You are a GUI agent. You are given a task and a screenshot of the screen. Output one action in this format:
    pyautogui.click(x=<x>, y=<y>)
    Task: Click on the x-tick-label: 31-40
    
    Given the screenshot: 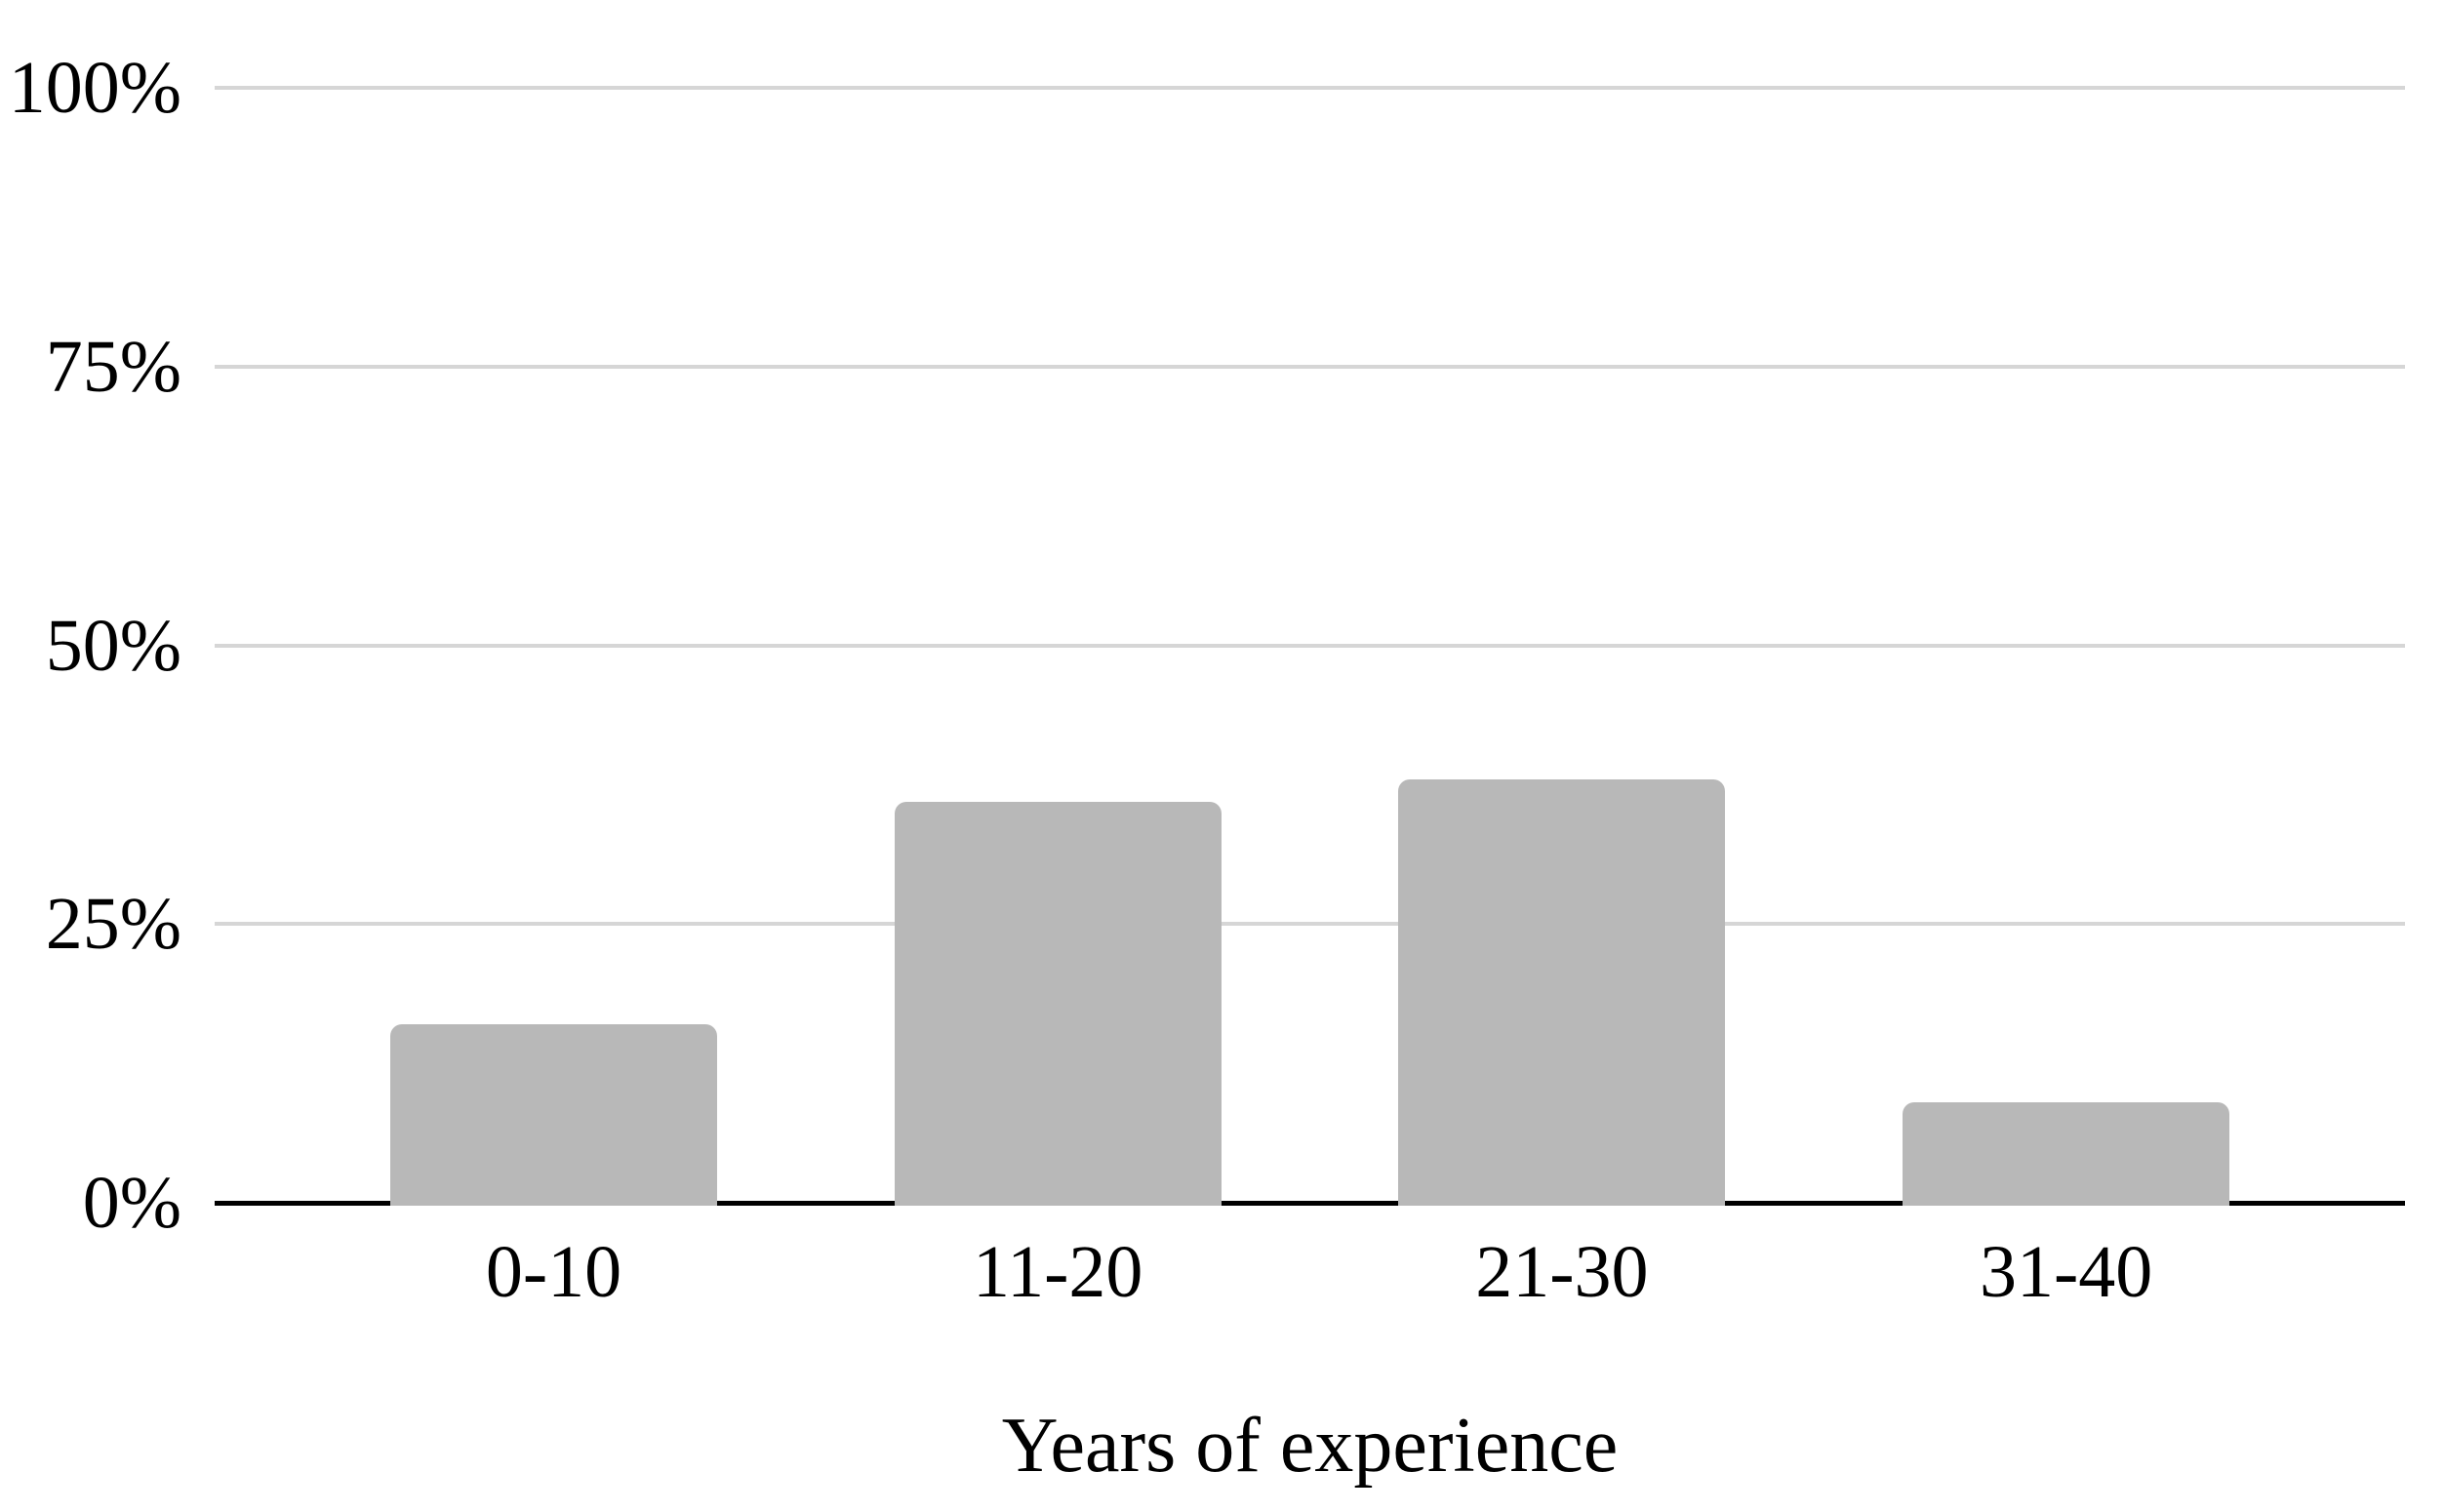 What is the action you would take?
    pyautogui.click(x=2066, y=1272)
    